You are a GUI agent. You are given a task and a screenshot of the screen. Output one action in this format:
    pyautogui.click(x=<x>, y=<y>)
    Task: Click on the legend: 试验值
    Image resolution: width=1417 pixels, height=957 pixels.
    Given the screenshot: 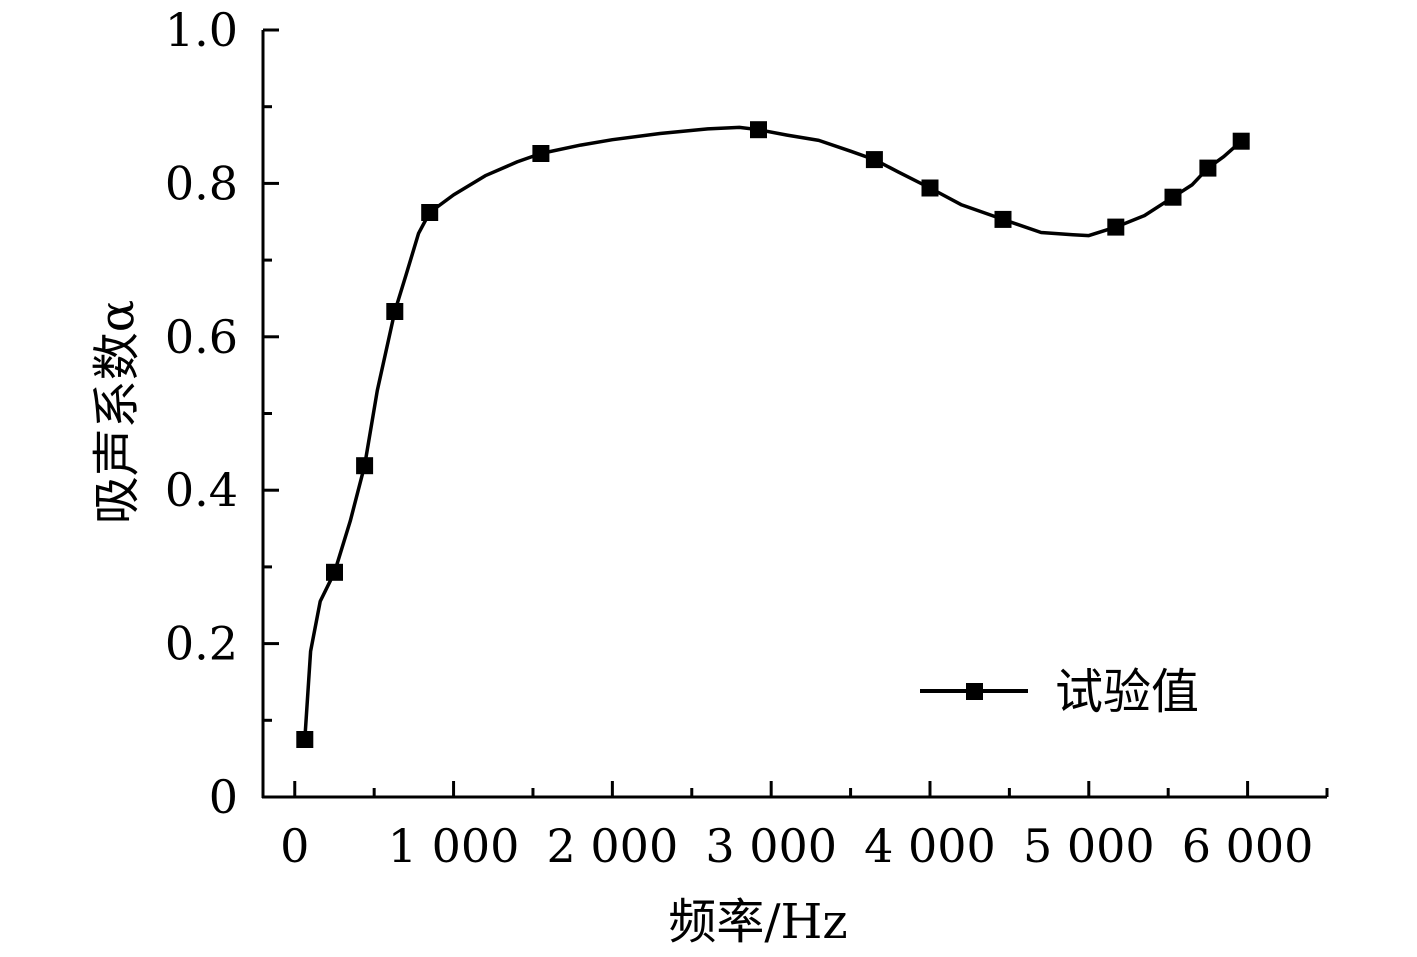 What is the action you would take?
    pyautogui.click(x=1059, y=692)
    